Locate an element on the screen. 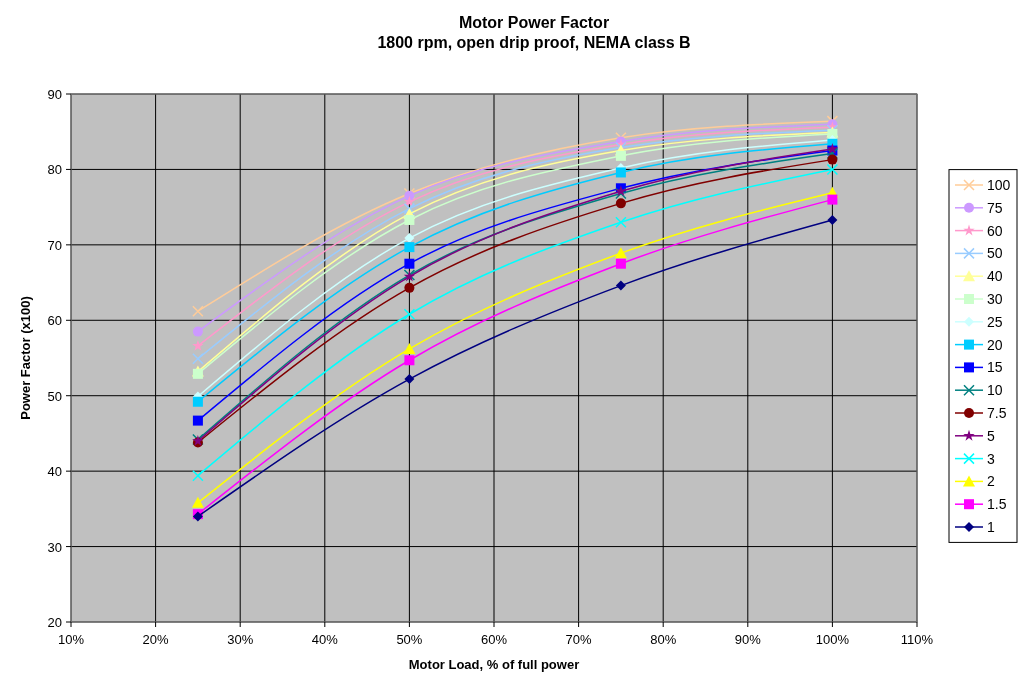 This screenshot has height=673, width=1018. x-tick-label: 20% is located at coordinates (156, 639).